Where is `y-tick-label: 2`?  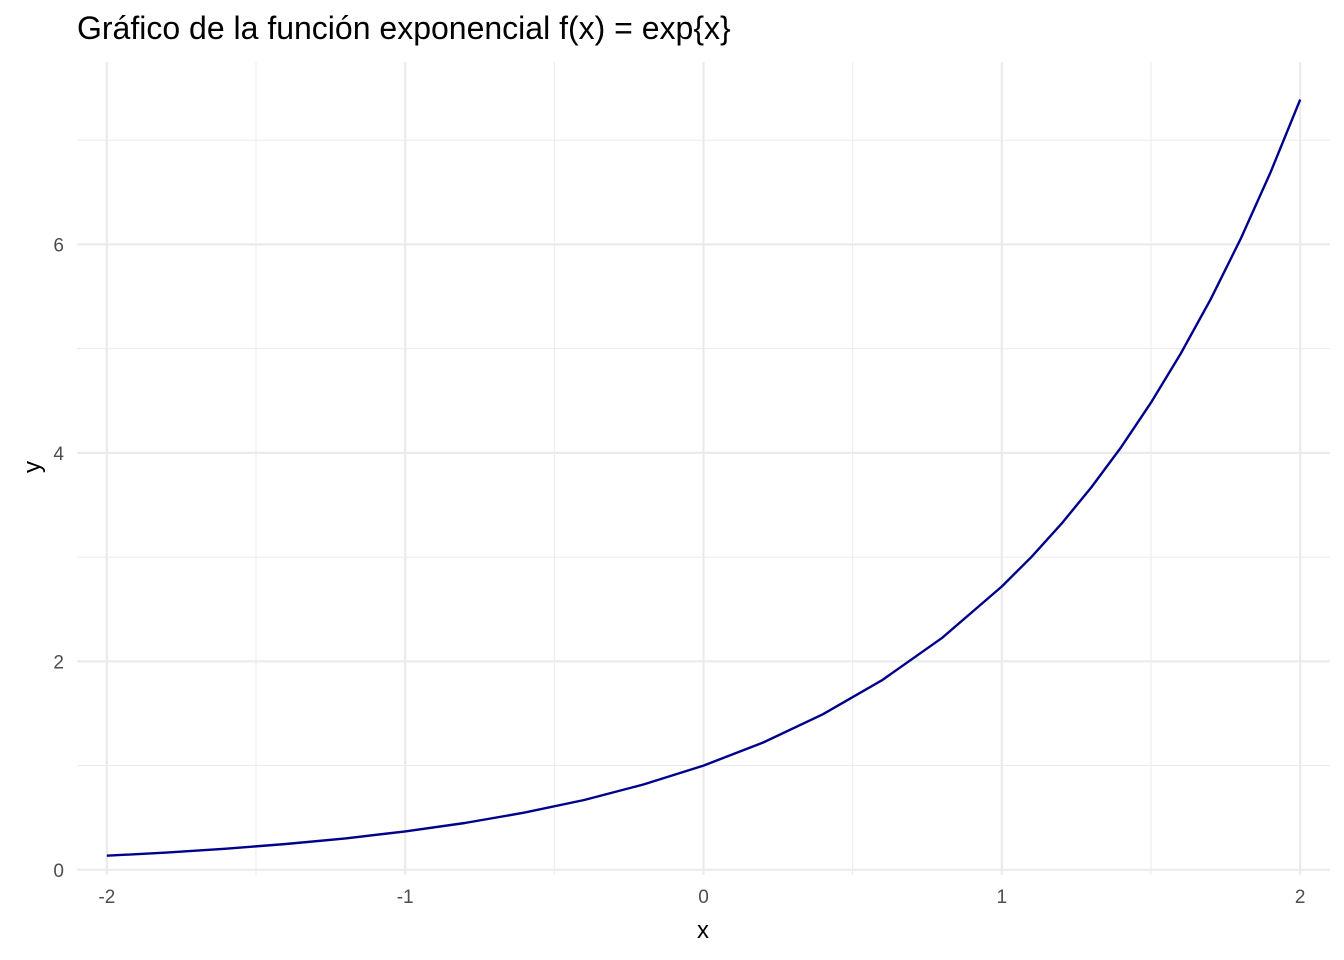 y-tick-label: 2 is located at coordinates (58, 662).